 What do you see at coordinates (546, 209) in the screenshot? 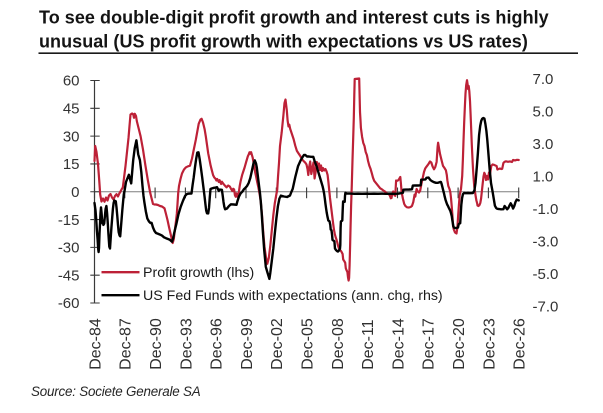
I see `svg-text: -1.0` at bounding box center [546, 209].